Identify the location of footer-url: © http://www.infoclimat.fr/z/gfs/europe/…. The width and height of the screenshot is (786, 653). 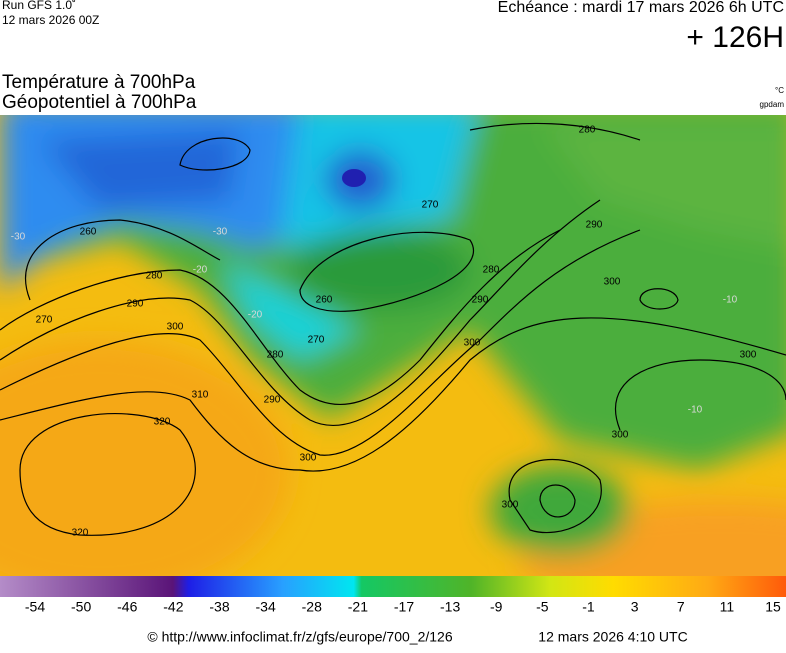
(299, 637).